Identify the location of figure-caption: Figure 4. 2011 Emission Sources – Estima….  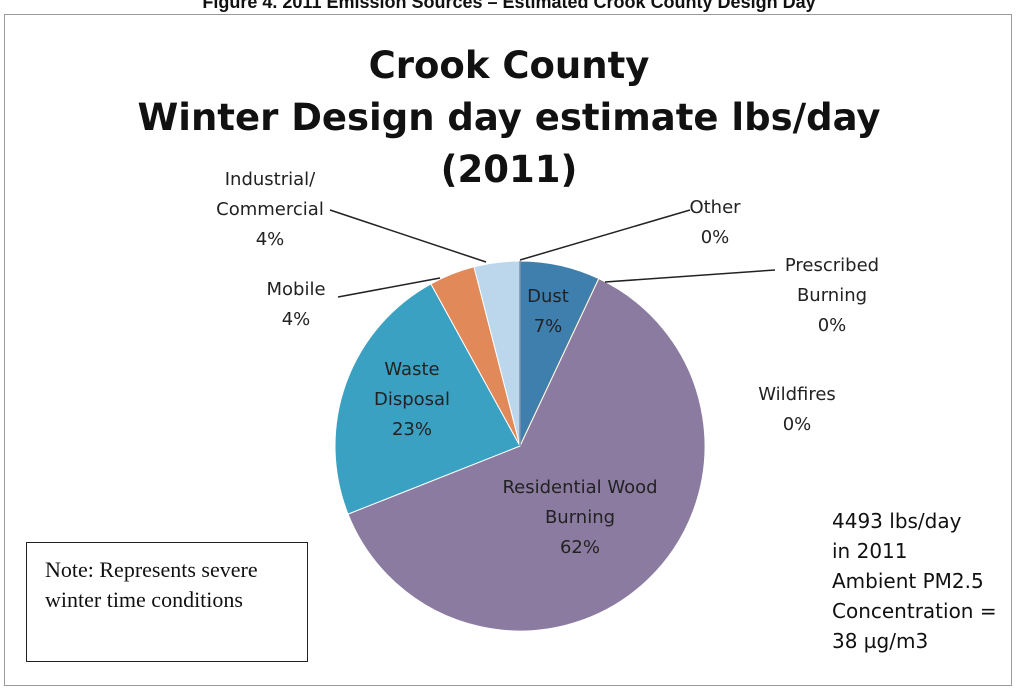
(509, 6).